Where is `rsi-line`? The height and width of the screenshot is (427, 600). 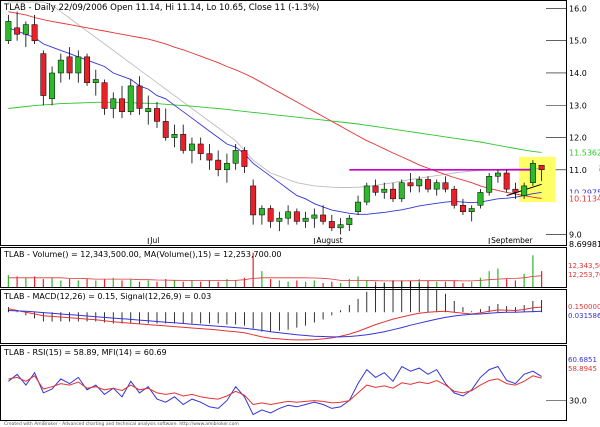
rsi-line is located at coordinates (275, 390).